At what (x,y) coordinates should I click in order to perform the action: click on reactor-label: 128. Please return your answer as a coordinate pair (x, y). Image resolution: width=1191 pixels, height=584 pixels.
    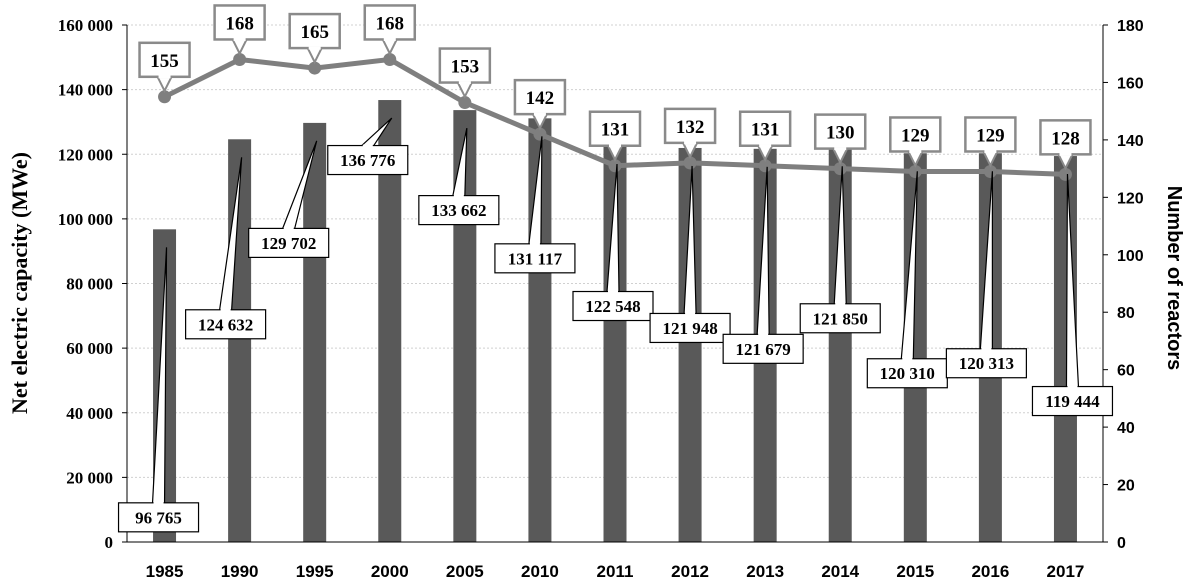
    Looking at the image, I should click on (1065, 138).